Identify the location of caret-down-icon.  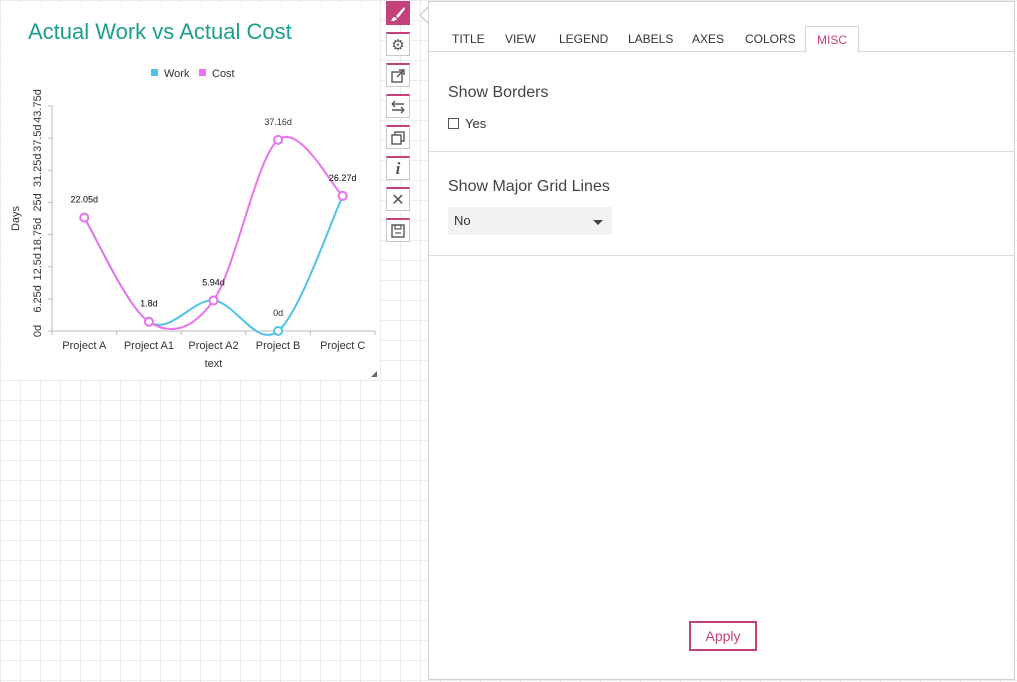
(598, 222).